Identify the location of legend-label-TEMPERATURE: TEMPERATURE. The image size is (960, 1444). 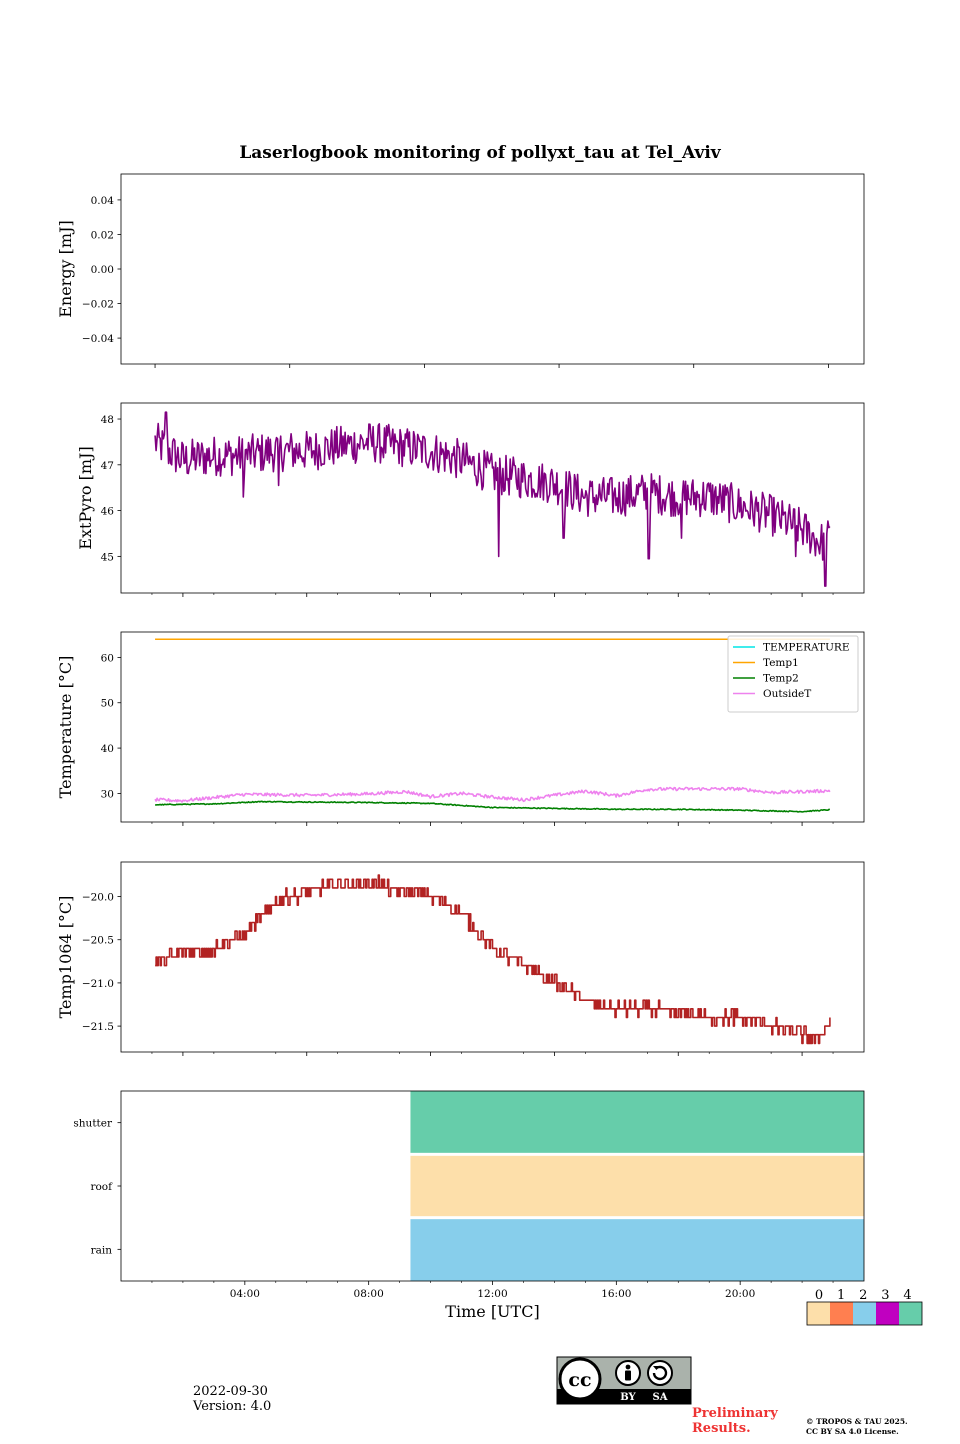
(806, 648).